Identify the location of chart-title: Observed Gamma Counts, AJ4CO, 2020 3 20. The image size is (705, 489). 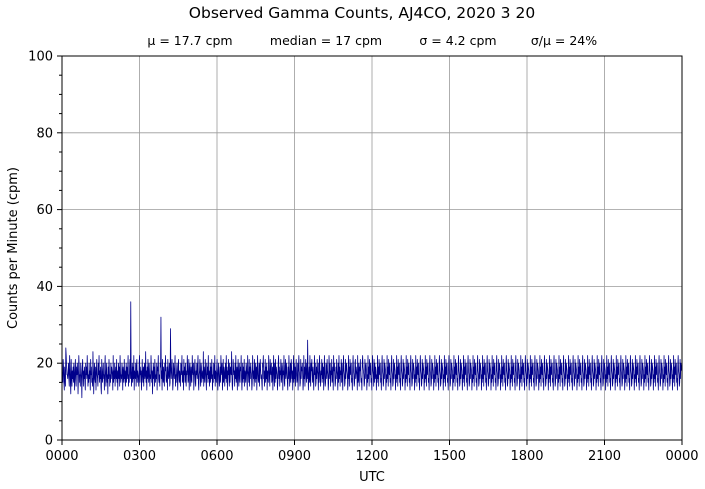
(362, 13).